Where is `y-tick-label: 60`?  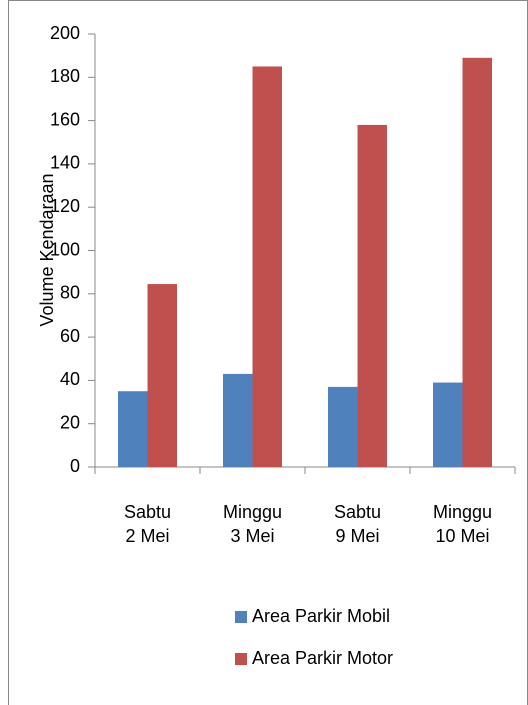 y-tick-label: 60 is located at coordinates (70, 336).